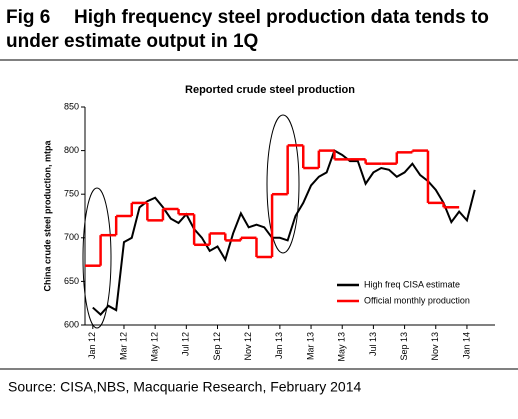  I want to click on y-tick-label: 850, so click(71, 106).